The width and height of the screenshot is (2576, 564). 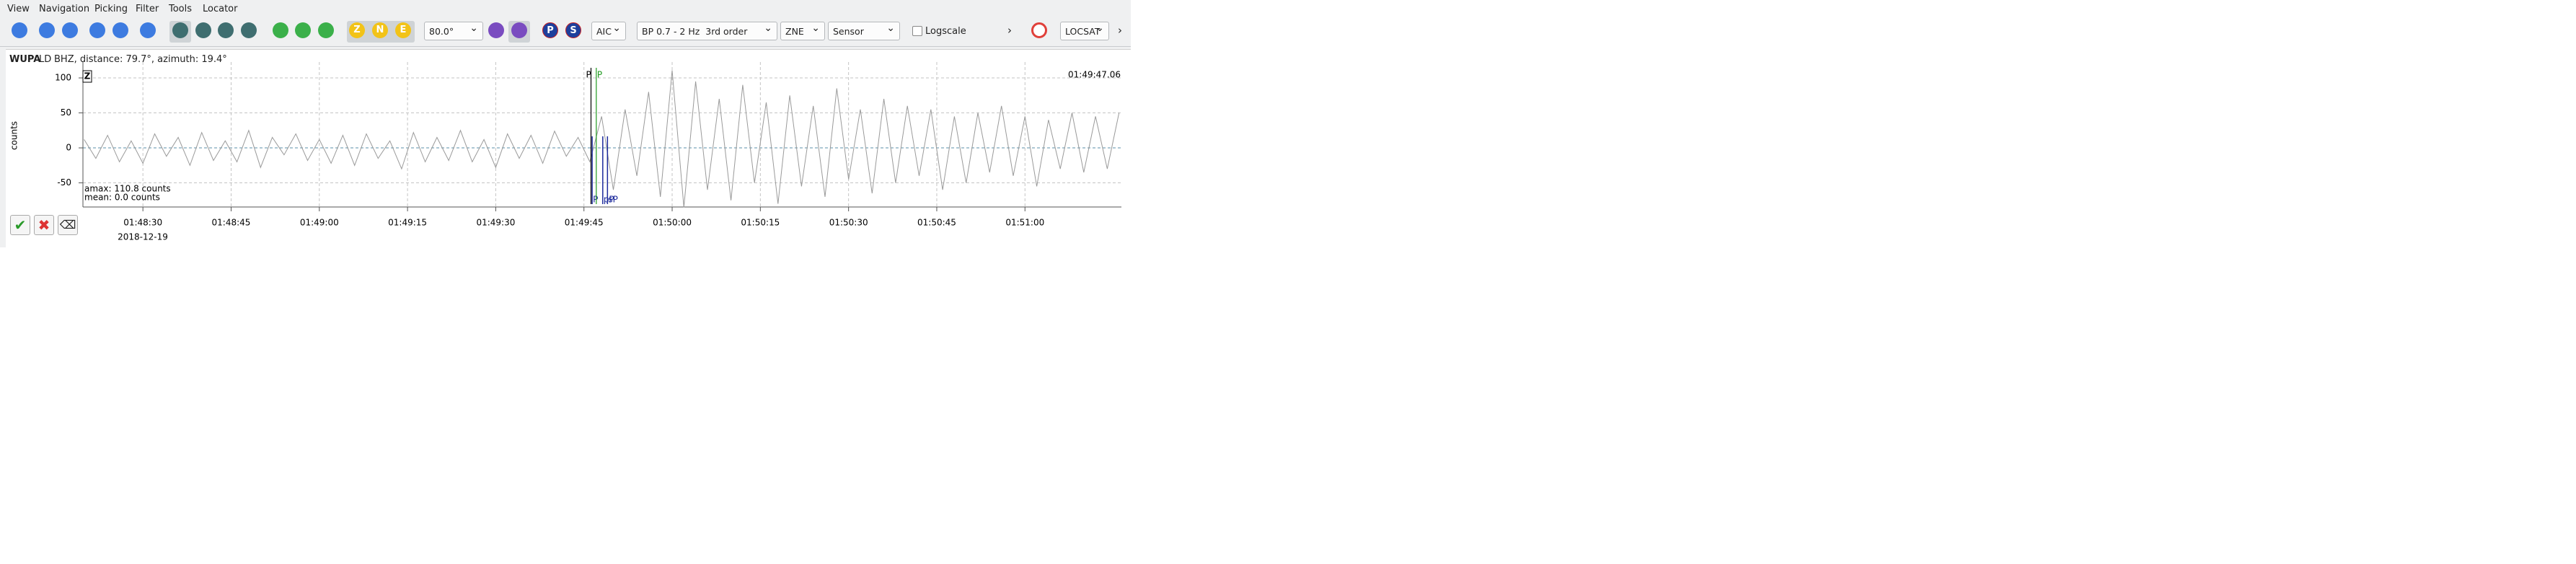 I want to click on x-tick-label: 01:51:00, so click(x=1024, y=223).